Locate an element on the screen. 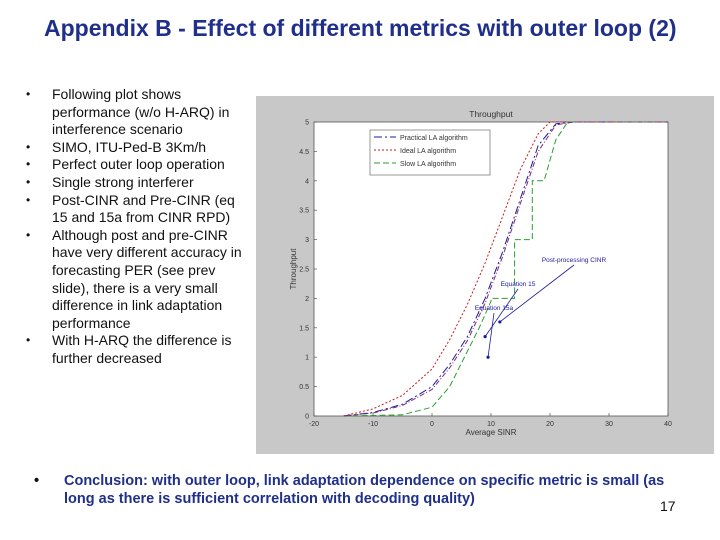  legend-entry: Ideal LA algorithm is located at coordinates (428, 151).